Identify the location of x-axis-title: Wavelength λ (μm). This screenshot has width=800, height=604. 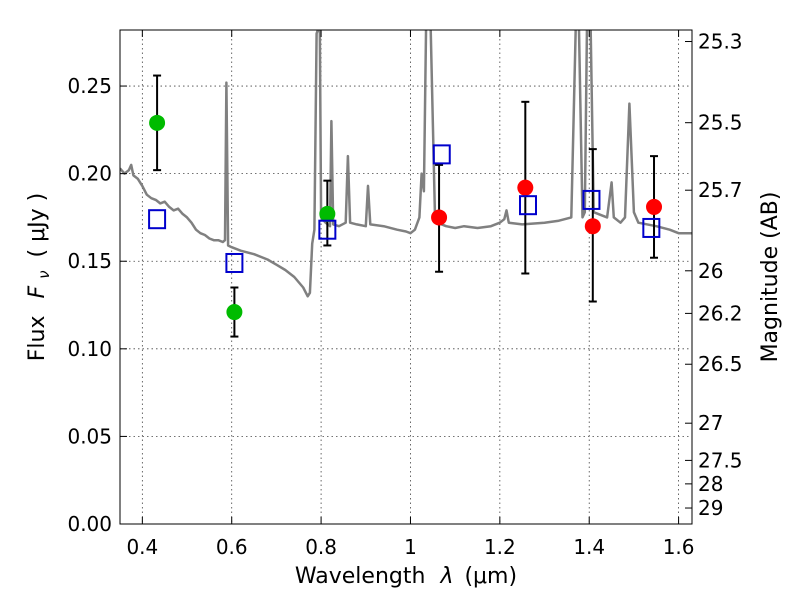
(406, 576).